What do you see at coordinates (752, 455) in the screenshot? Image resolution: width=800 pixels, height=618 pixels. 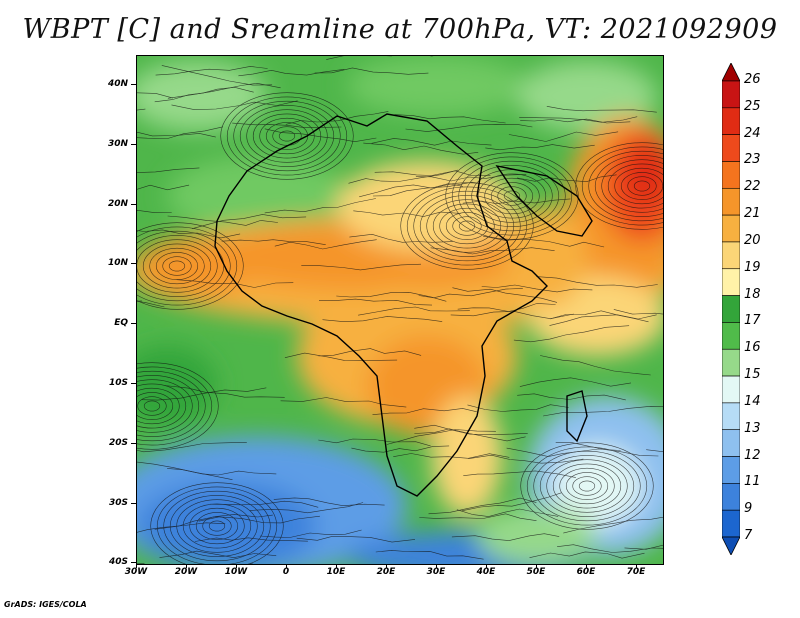 I see `colorbar-label: 12` at bounding box center [752, 455].